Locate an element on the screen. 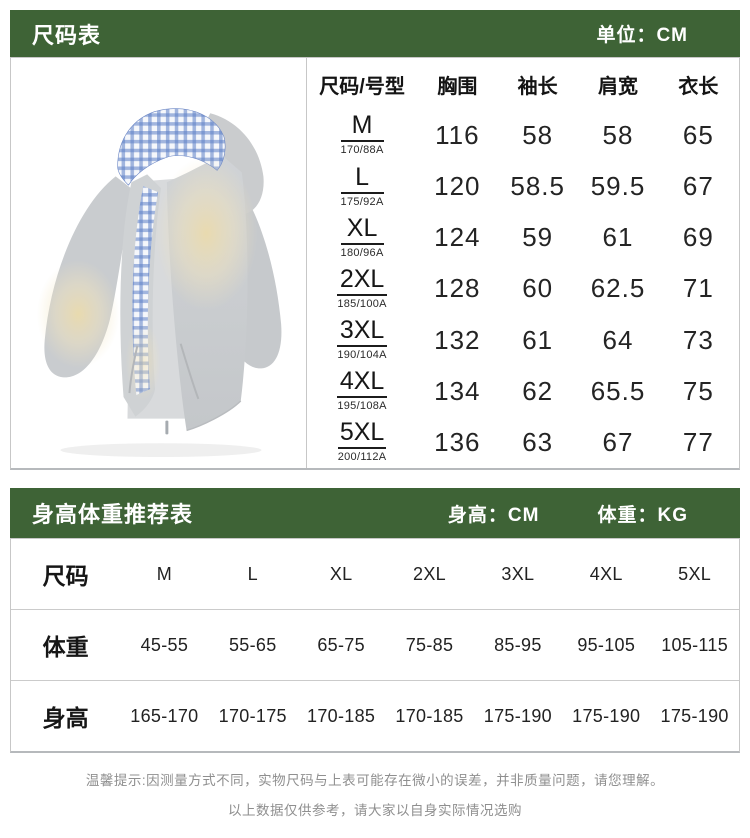 This screenshot has height=838, width=750. fit-row-label: 身高 is located at coordinates (65, 718).